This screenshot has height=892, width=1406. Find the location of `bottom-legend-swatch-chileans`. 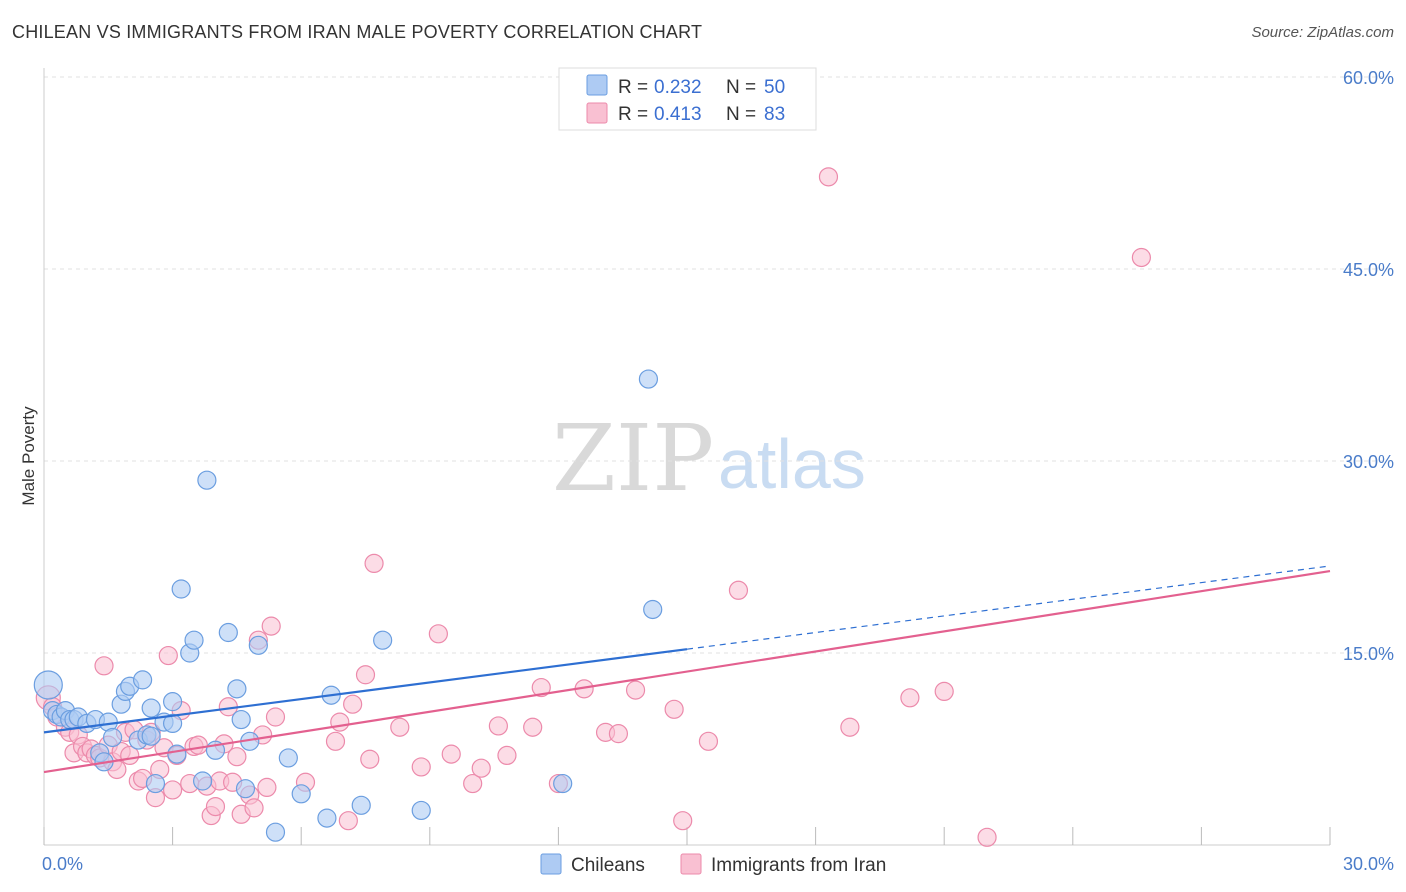

bottom-legend-swatch-chileans is located at coordinates (551, 864).